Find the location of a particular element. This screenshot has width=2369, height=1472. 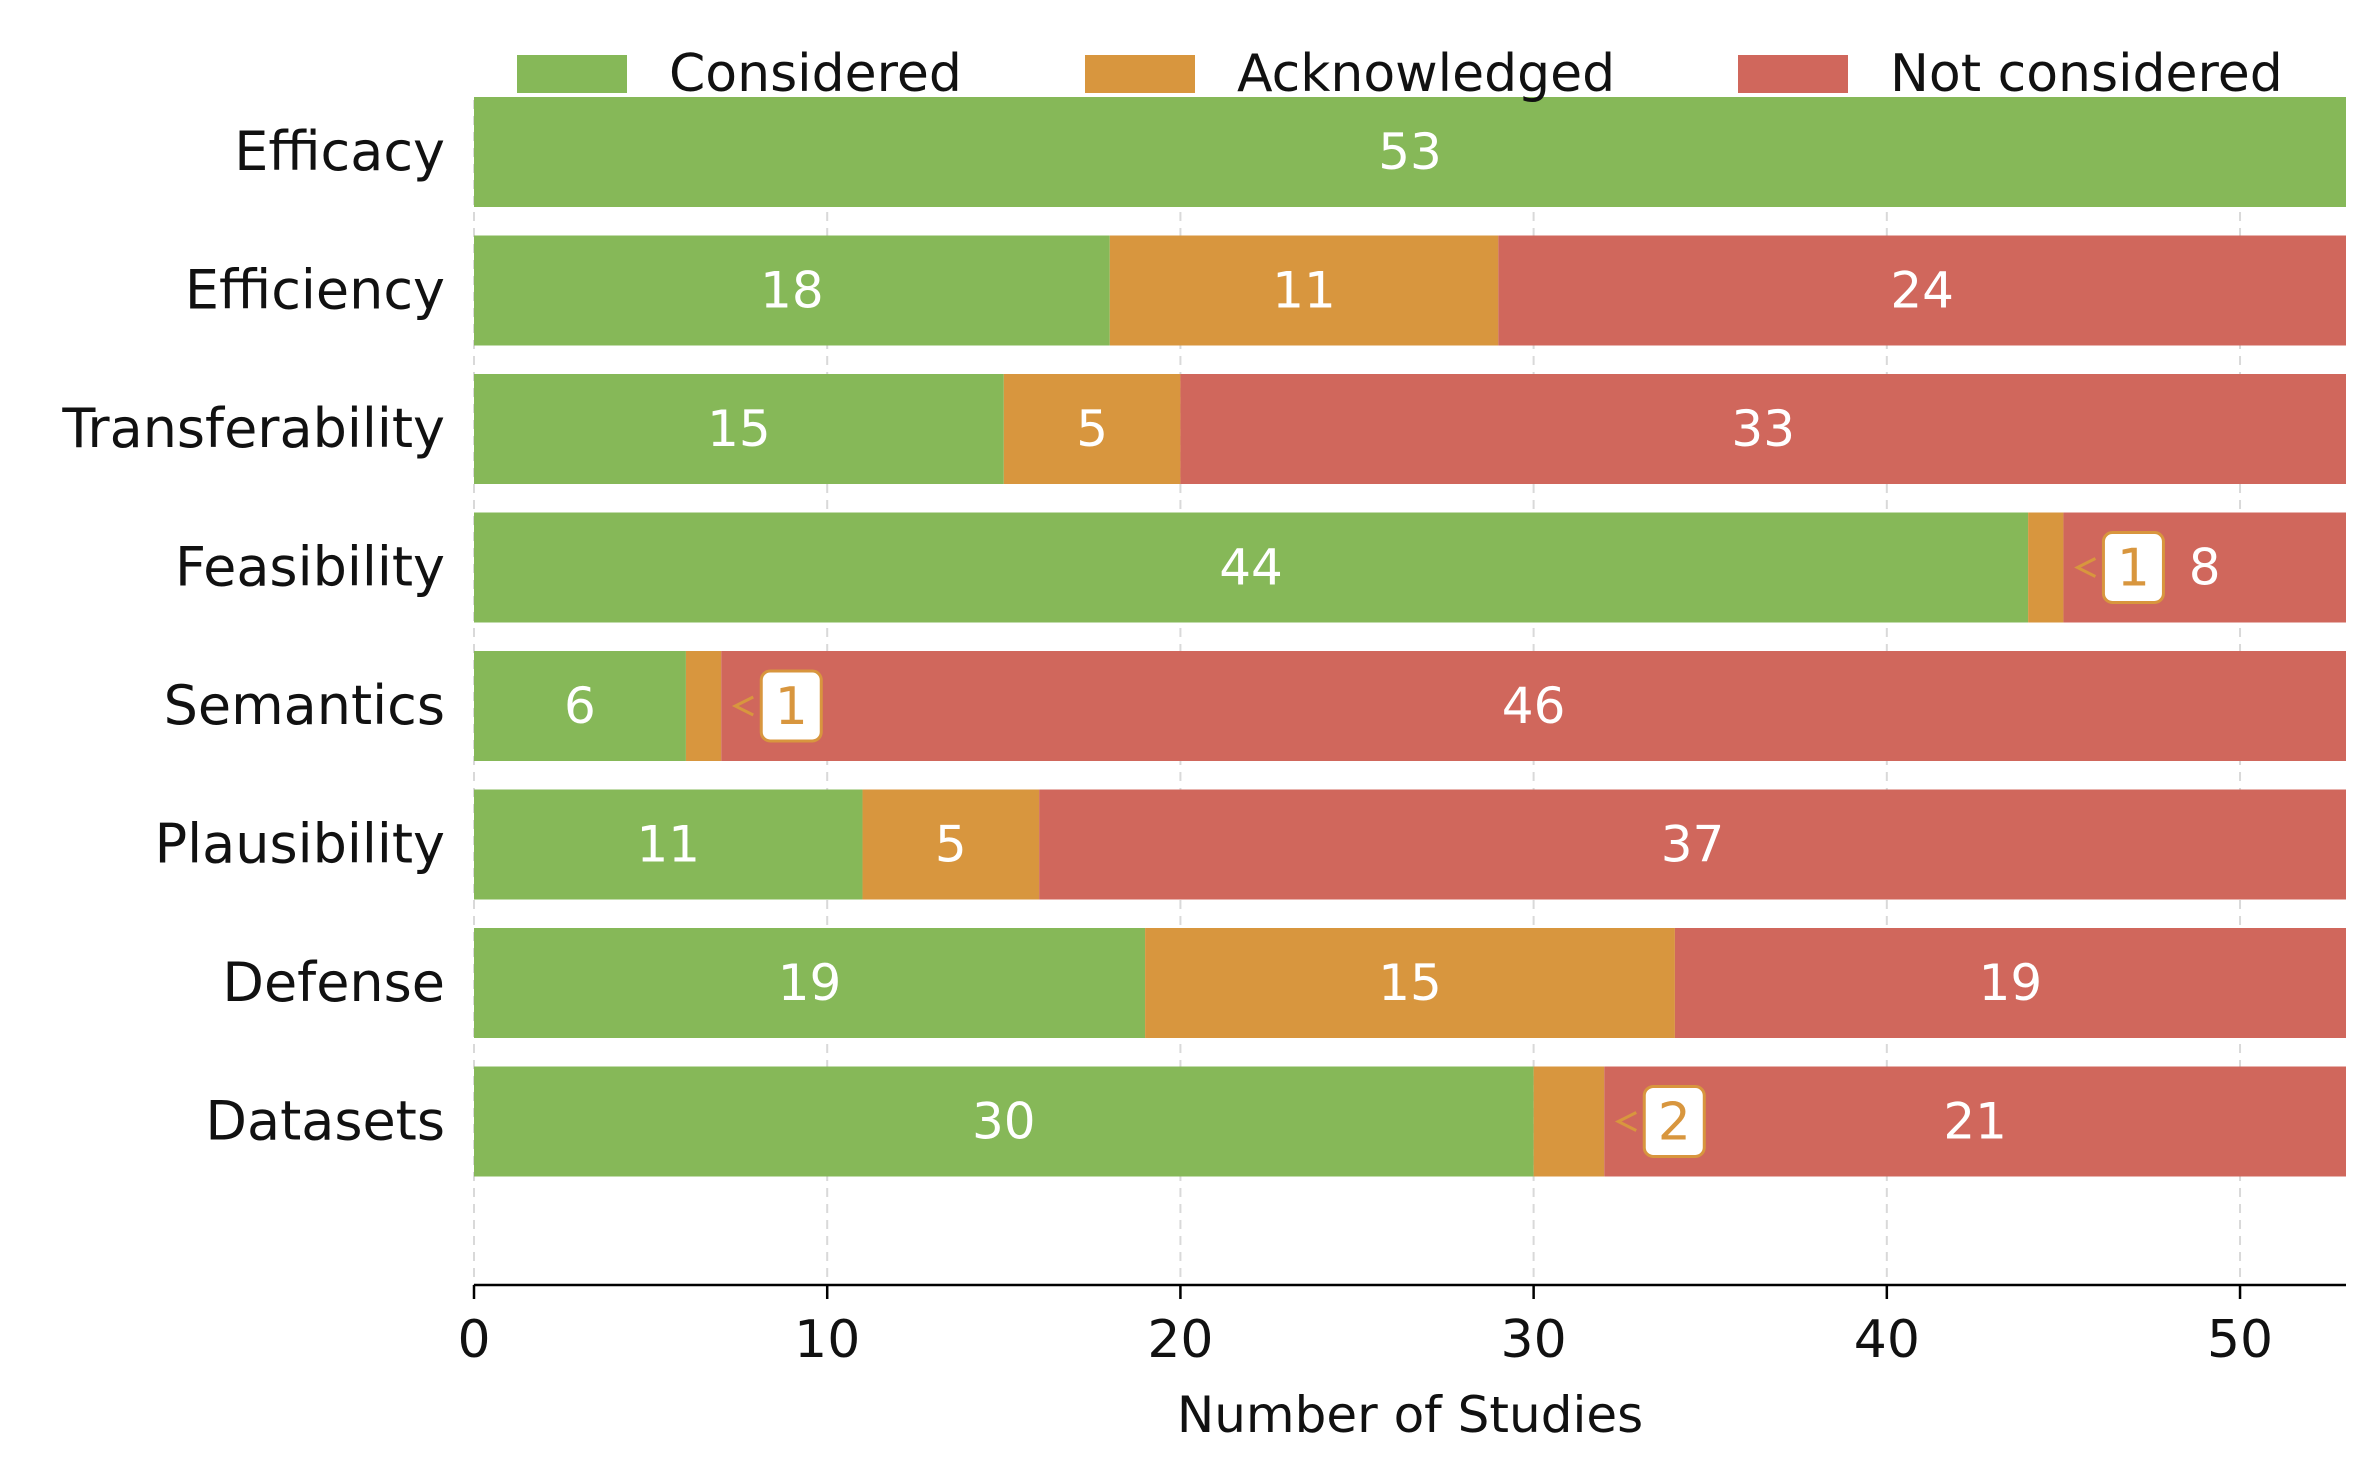

y-tick-label-efficiency: Efficiency is located at coordinates (315, 290).